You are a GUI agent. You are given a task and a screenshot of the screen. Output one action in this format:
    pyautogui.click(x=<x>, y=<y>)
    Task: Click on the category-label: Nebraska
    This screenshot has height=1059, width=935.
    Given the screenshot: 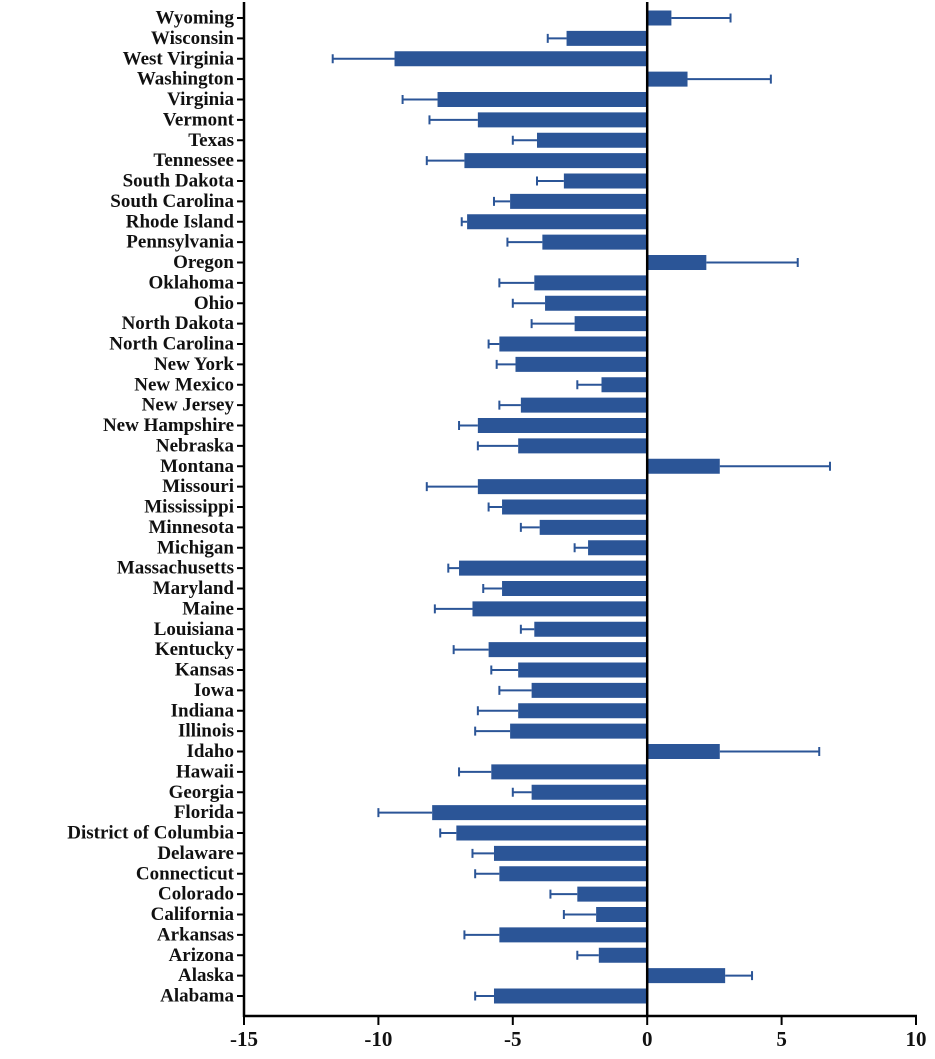 What is the action you would take?
    pyautogui.click(x=195, y=445)
    